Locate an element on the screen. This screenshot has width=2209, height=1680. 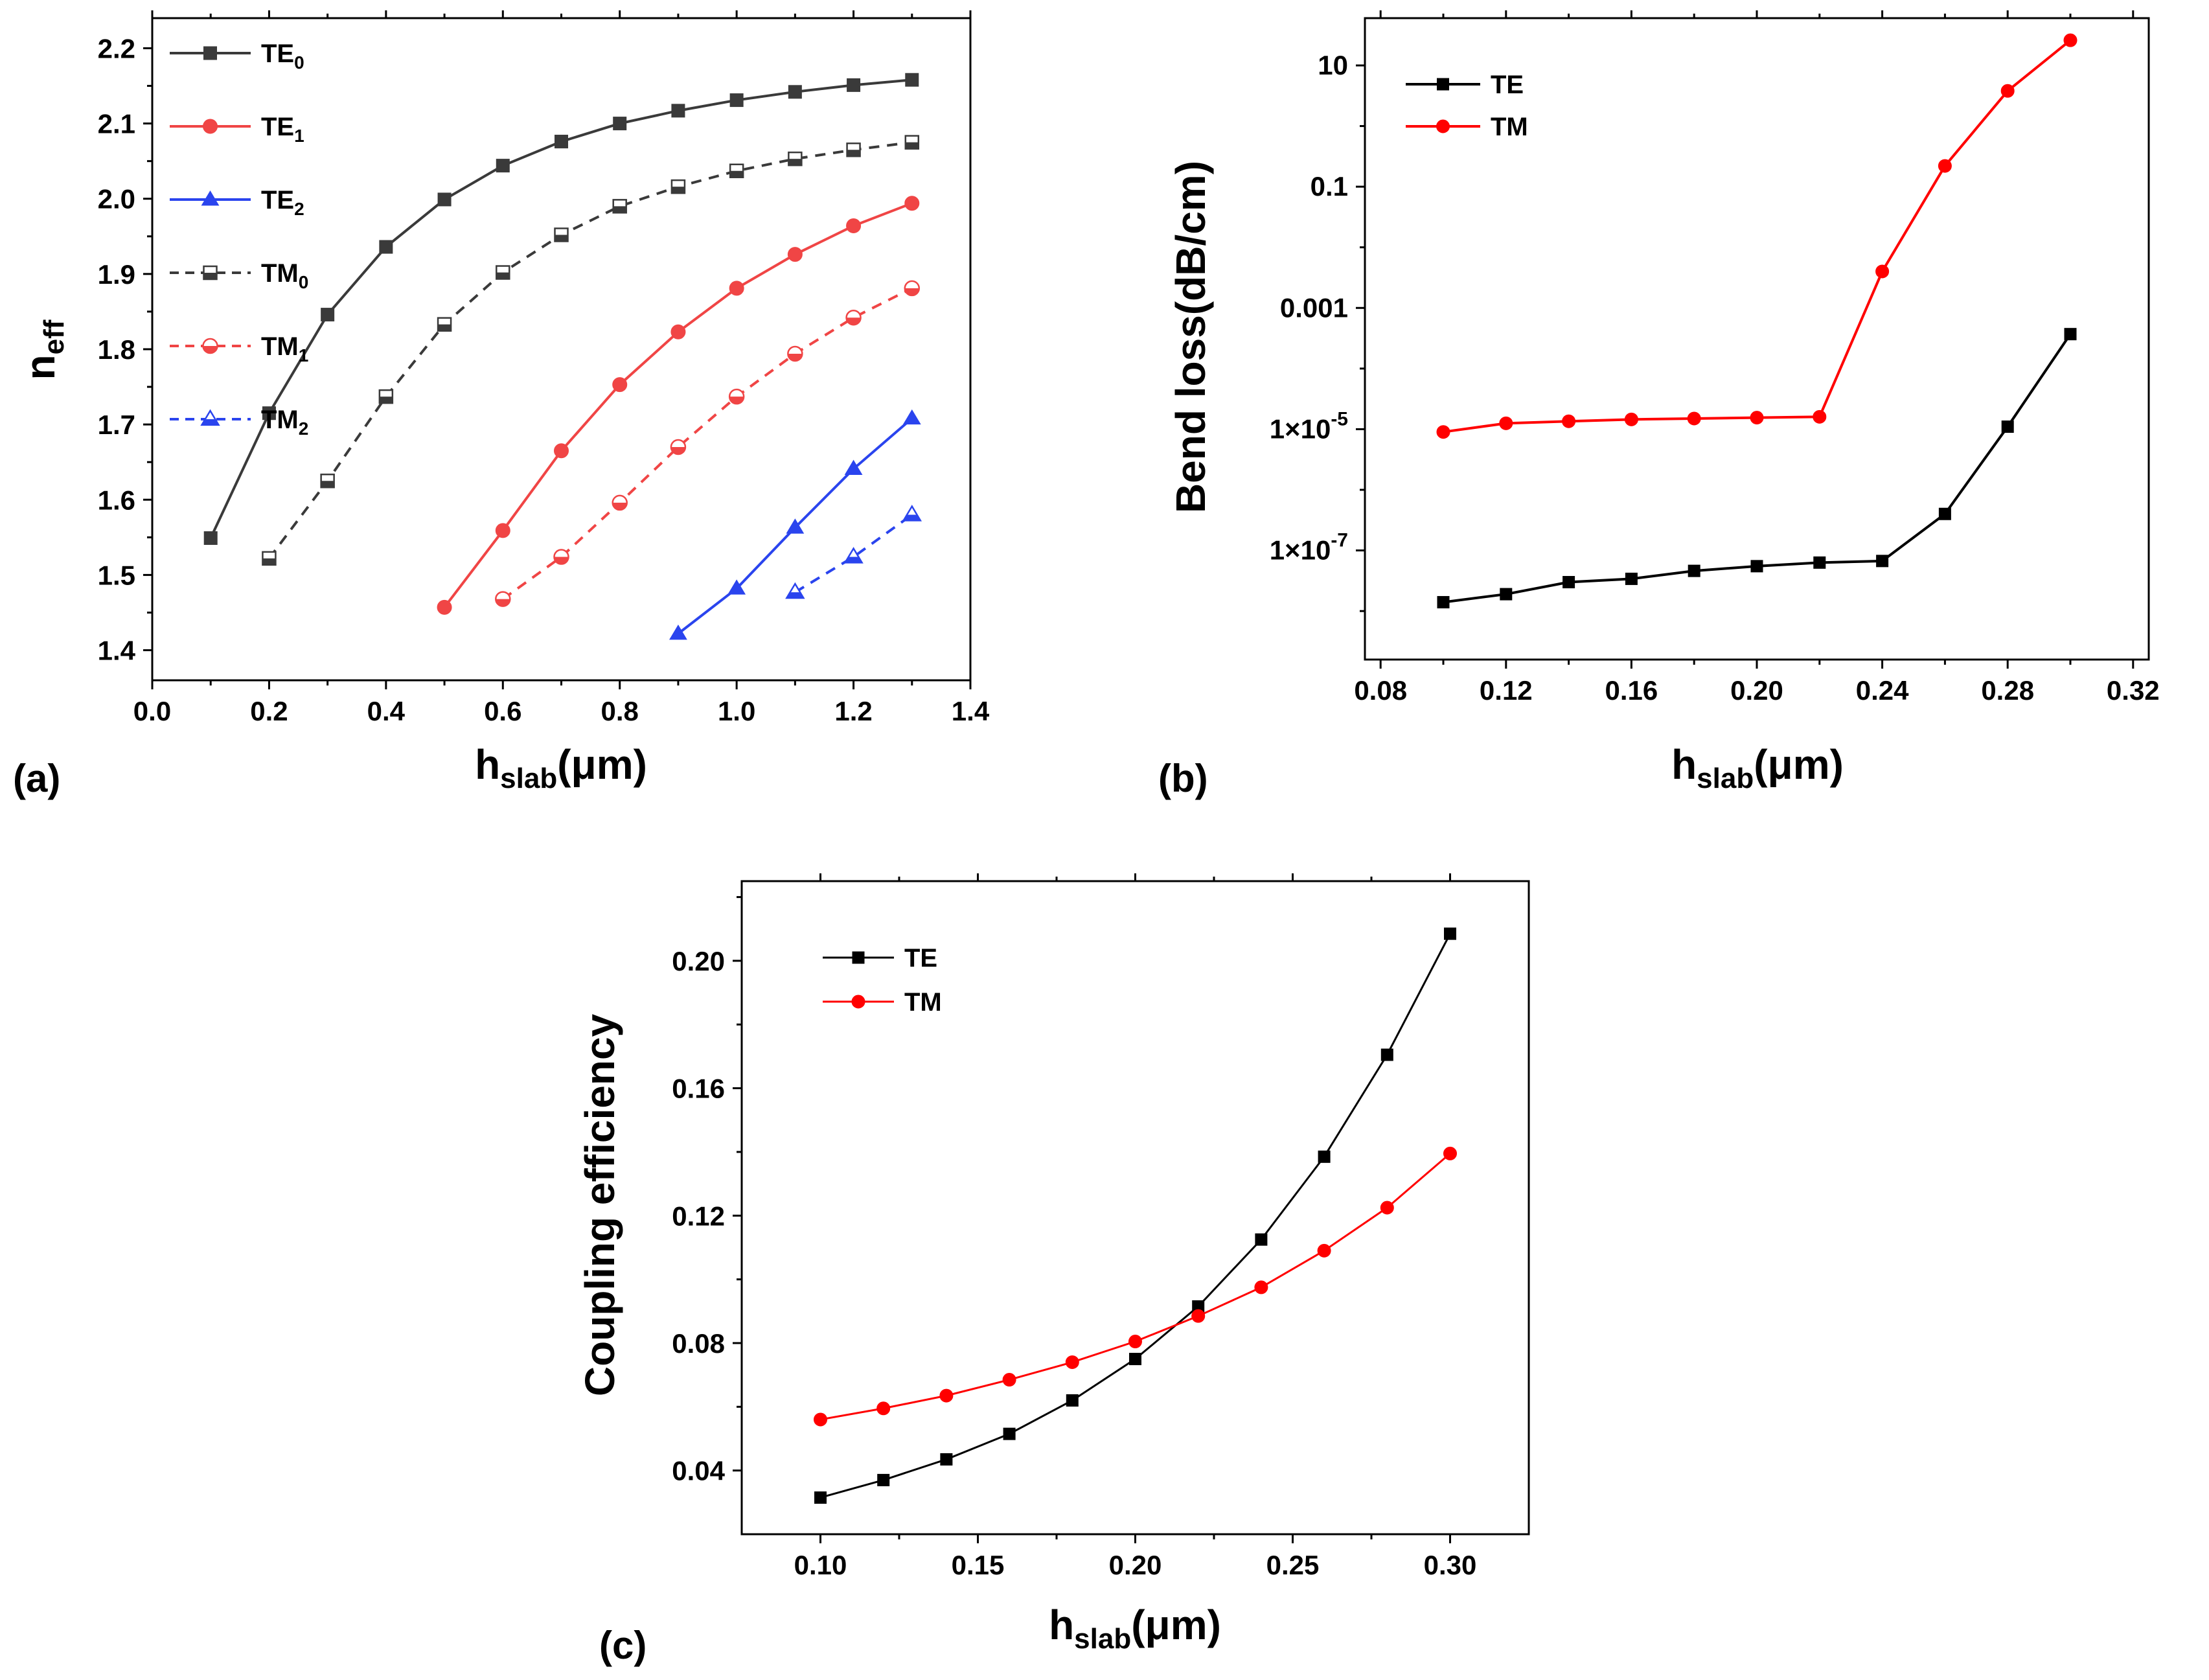
x-tick-label-0: 0.10 is located at coordinates (820, 1565).